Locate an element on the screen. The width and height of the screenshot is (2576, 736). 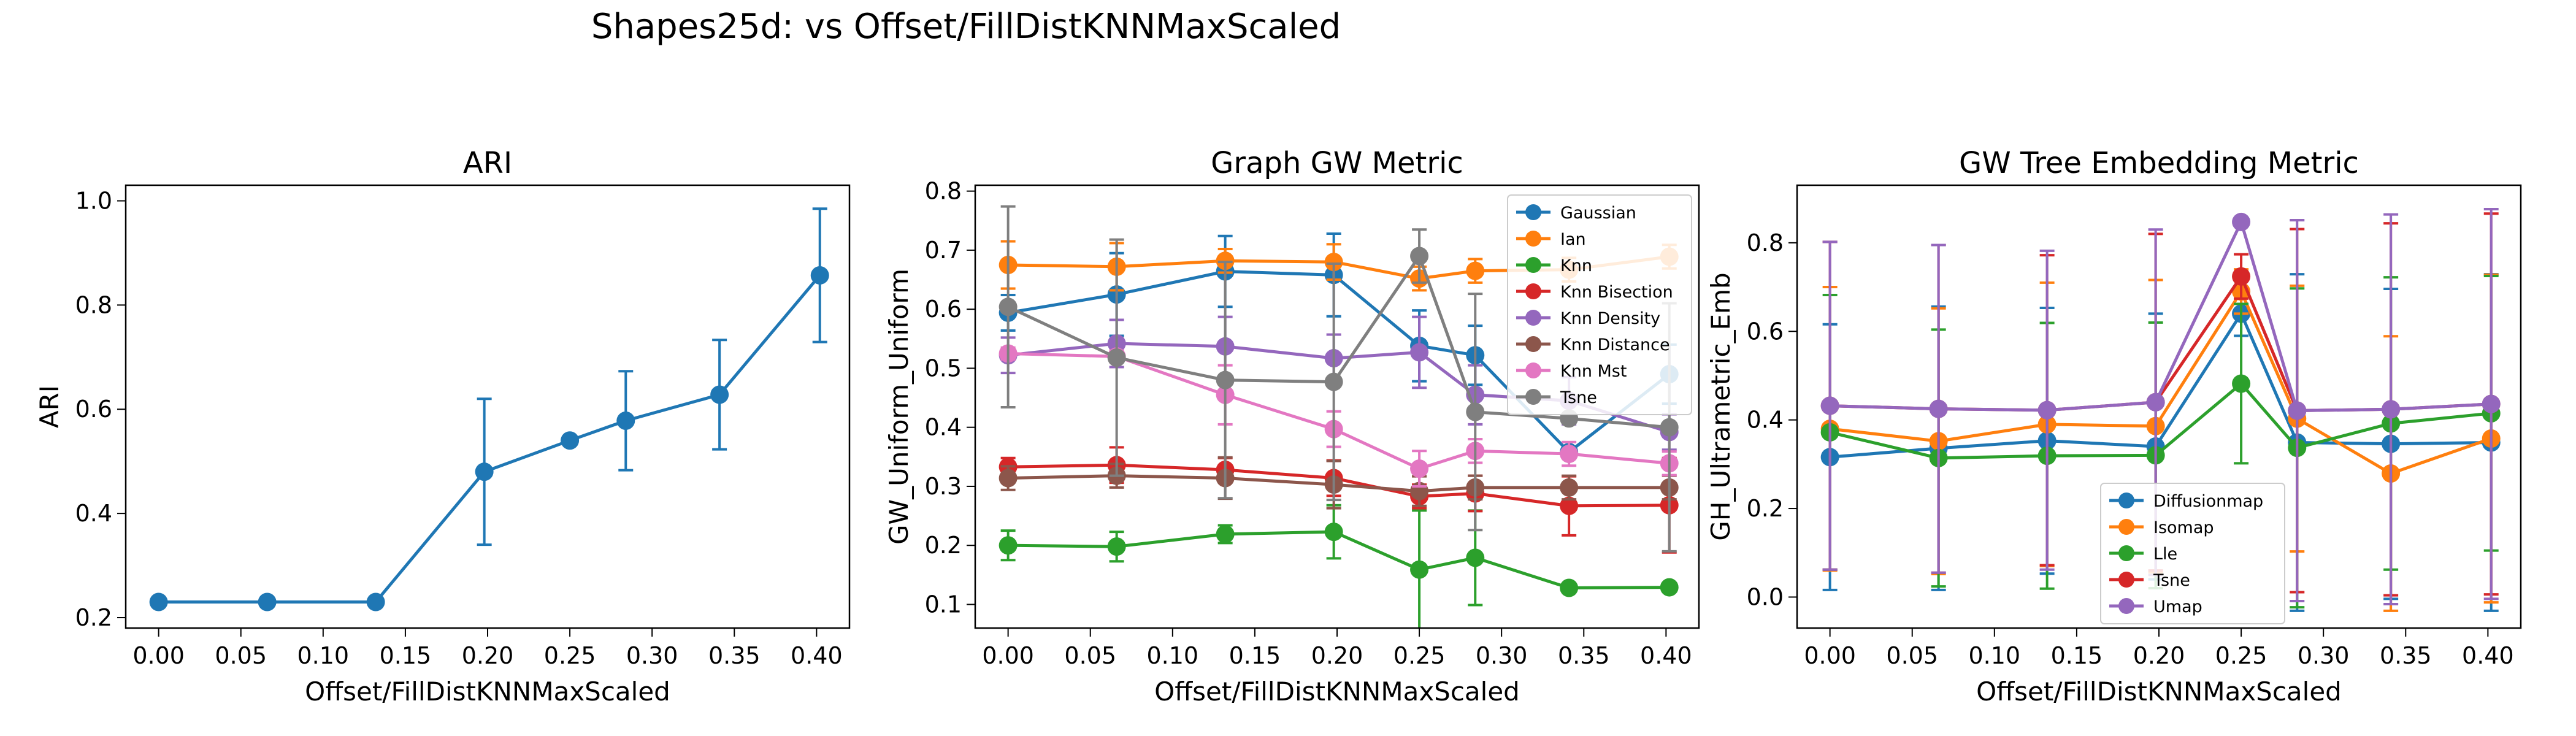
y-axis-label: ARI is located at coordinates (49, 406).